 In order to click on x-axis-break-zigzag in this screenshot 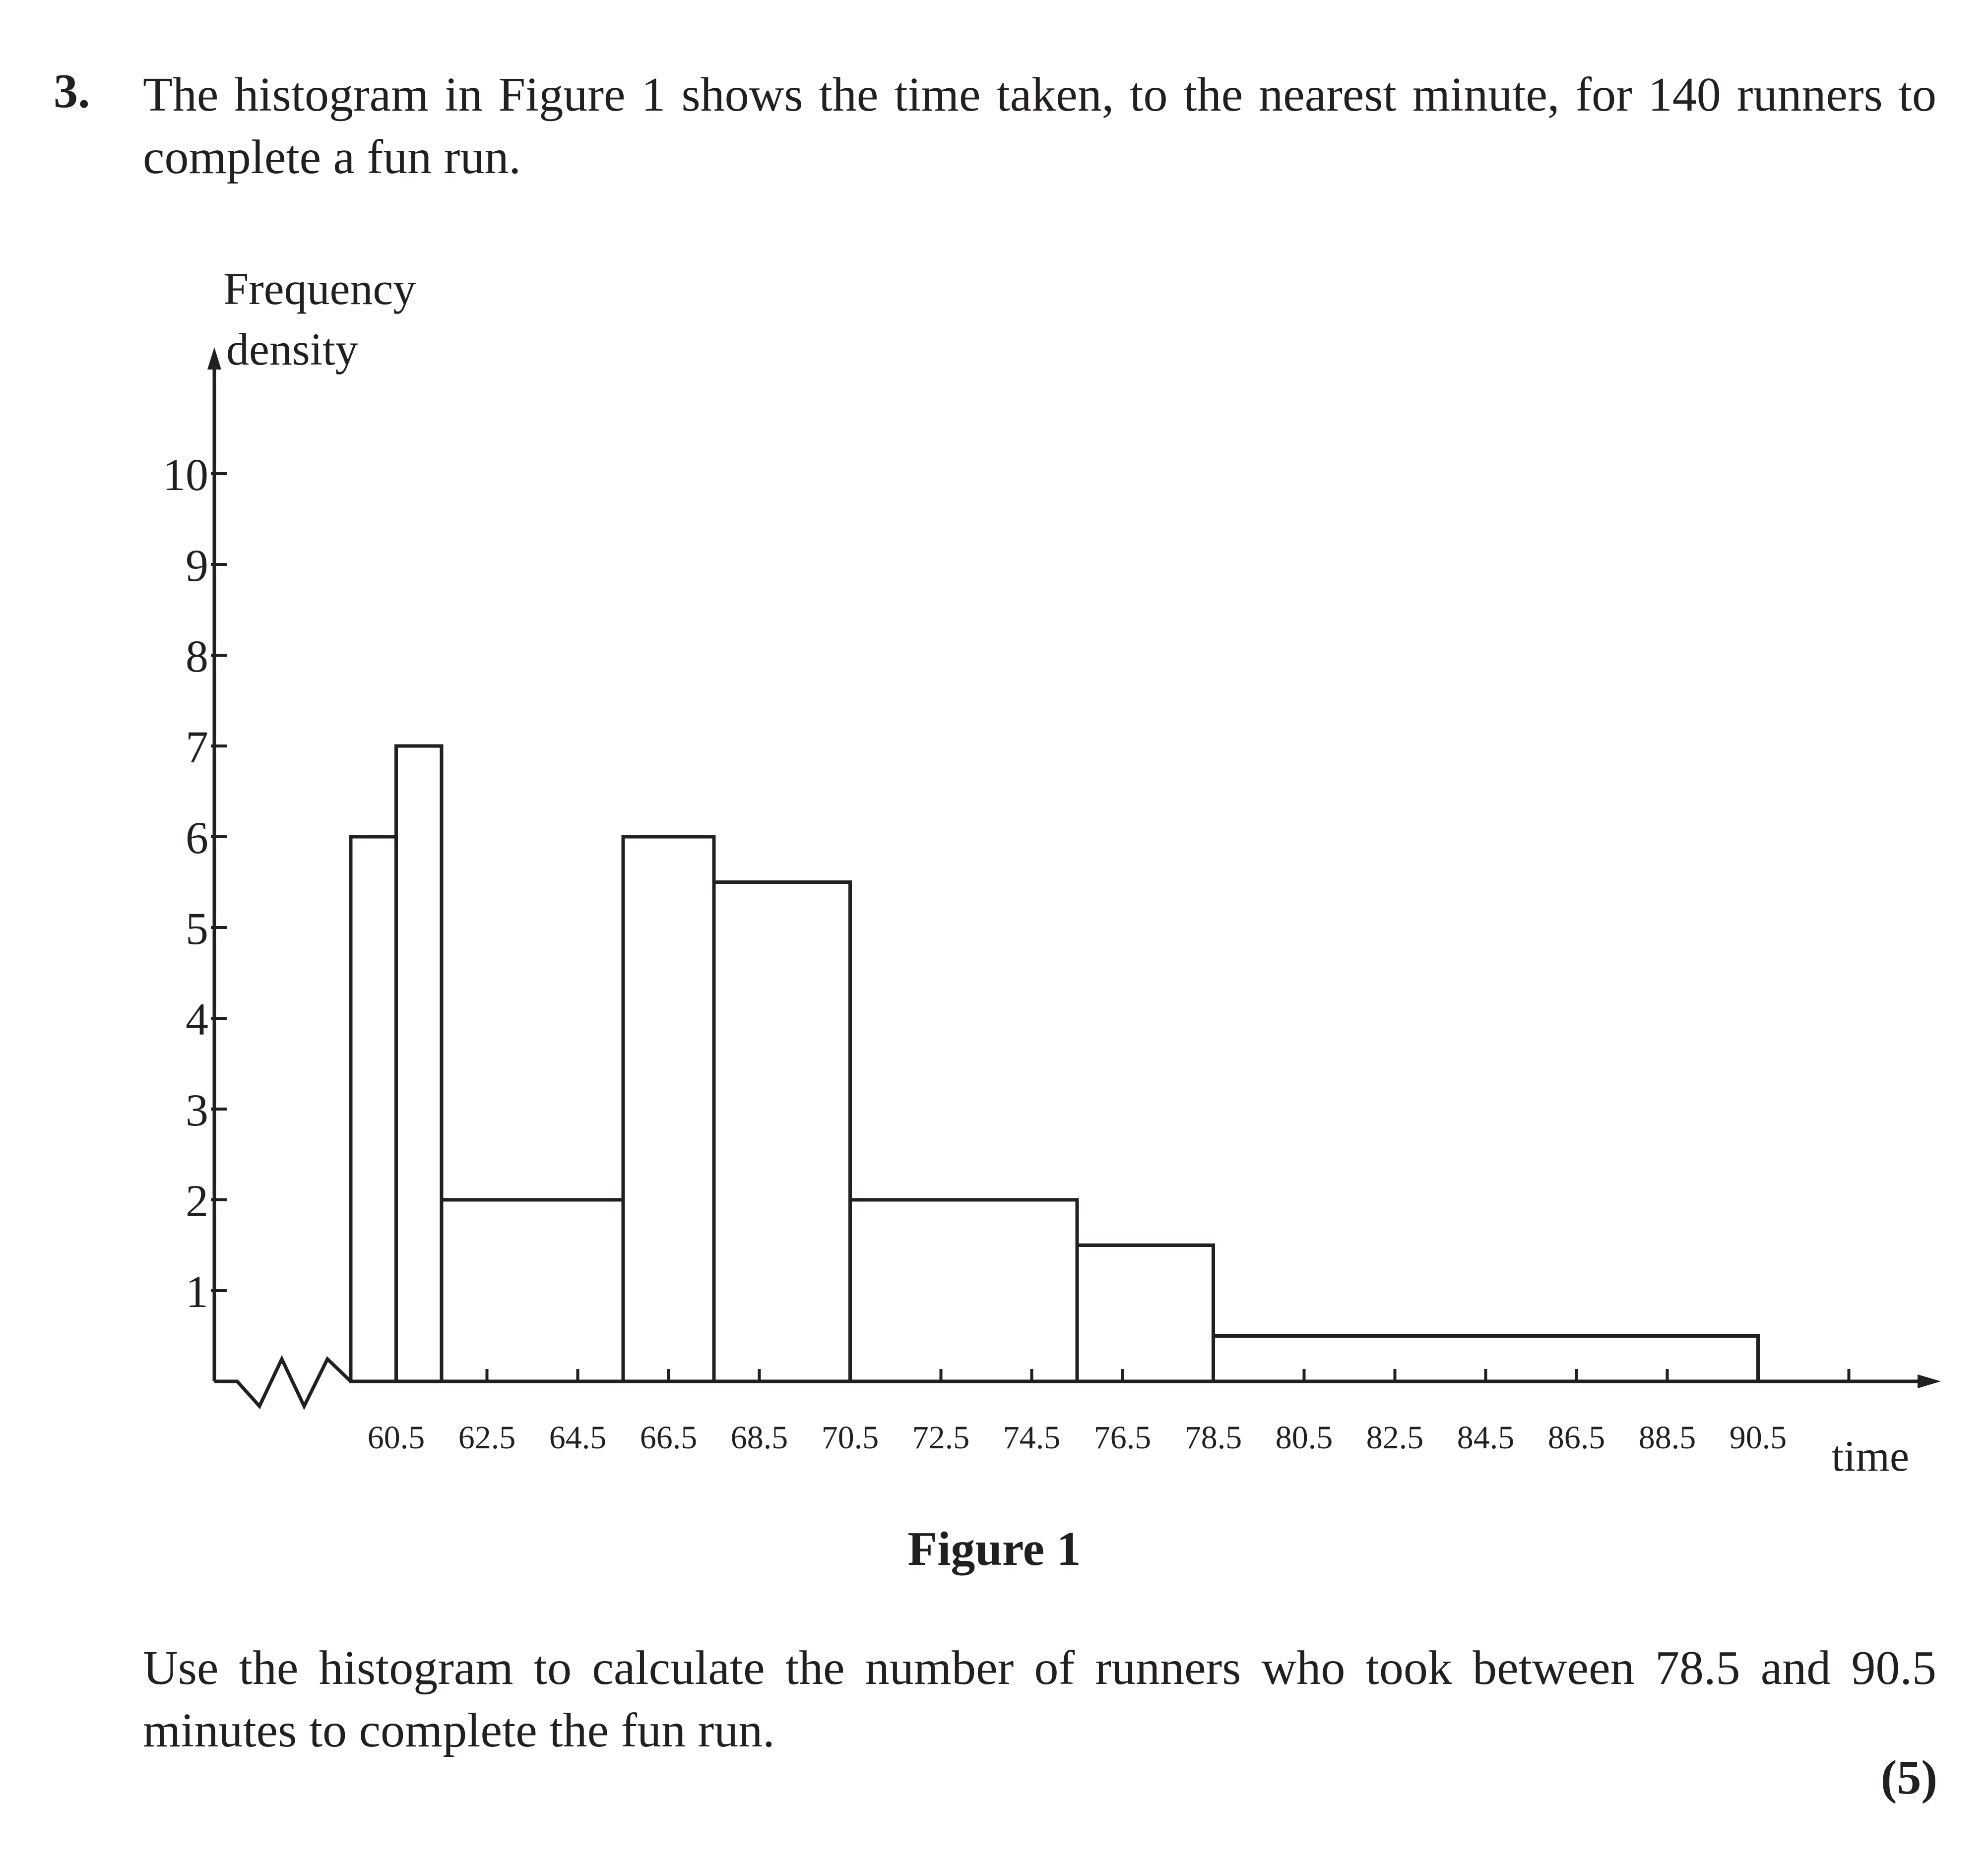, I will do `click(283, 1383)`.